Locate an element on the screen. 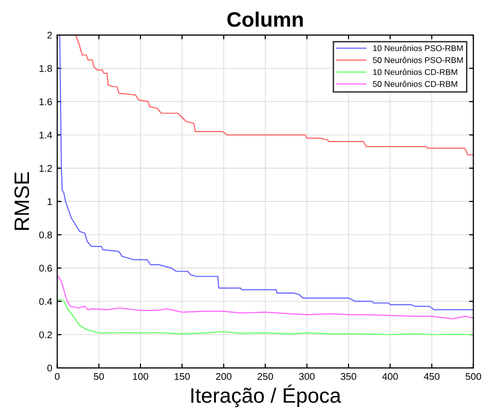 This screenshot has width=485, height=412. x-tick-label: 300 is located at coordinates (307, 376).